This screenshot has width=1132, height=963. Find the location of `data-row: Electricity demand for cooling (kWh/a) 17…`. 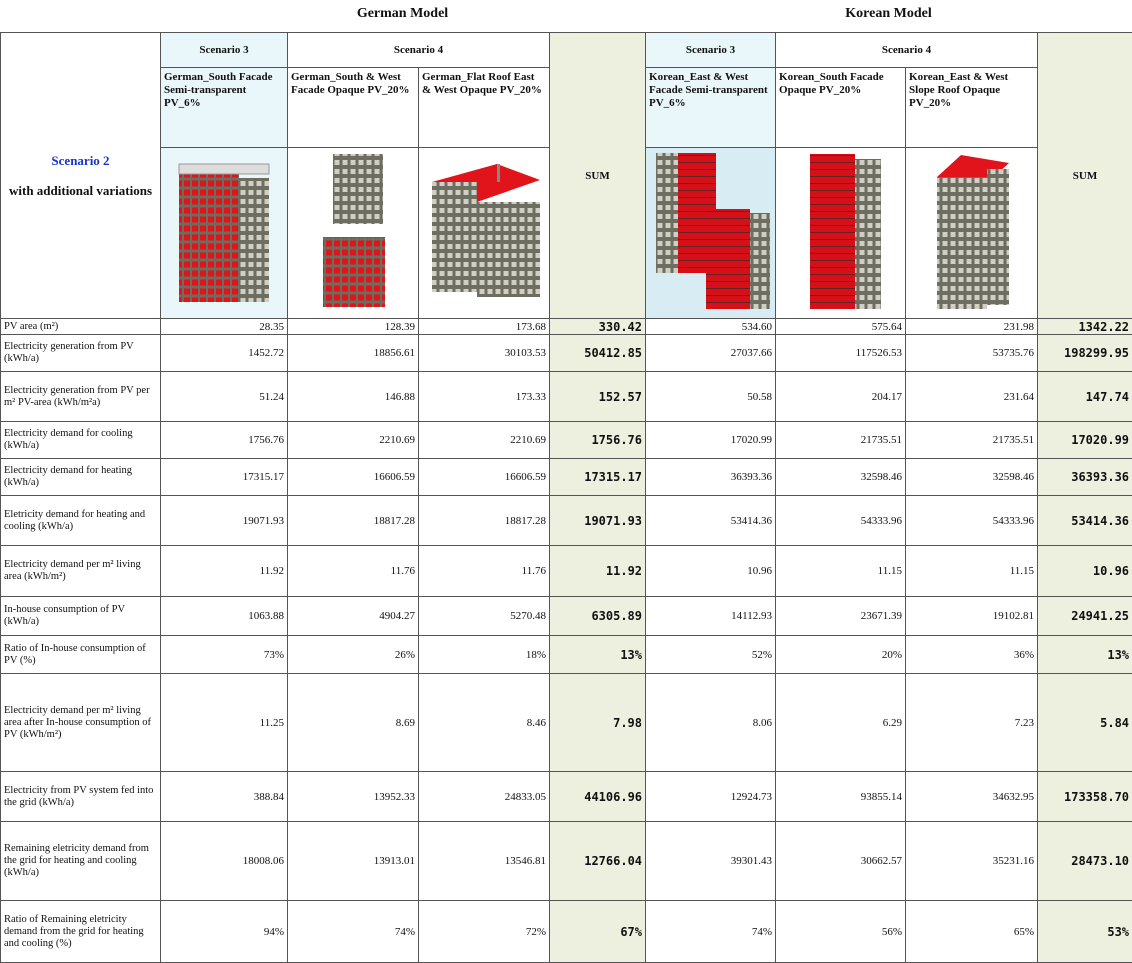

data-row: Electricity demand for cooling (kWh/a) 17… is located at coordinates (566, 440).